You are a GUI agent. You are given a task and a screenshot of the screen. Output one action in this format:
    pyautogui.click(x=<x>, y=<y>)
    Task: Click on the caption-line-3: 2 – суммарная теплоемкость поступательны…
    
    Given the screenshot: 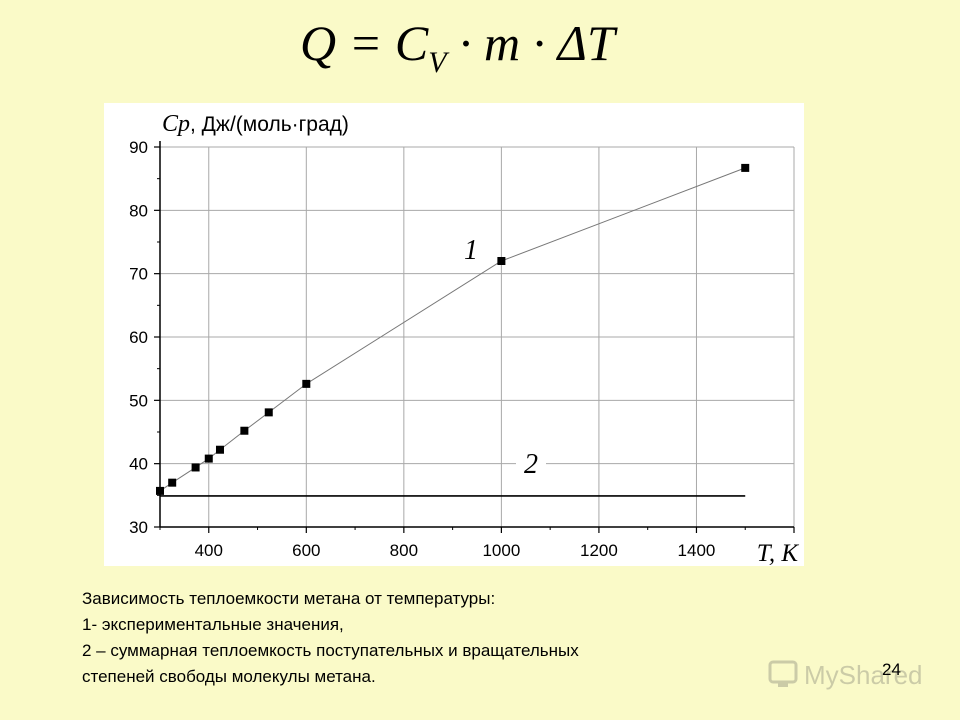 What is the action you would take?
    pyautogui.click(x=330, y=650)
    